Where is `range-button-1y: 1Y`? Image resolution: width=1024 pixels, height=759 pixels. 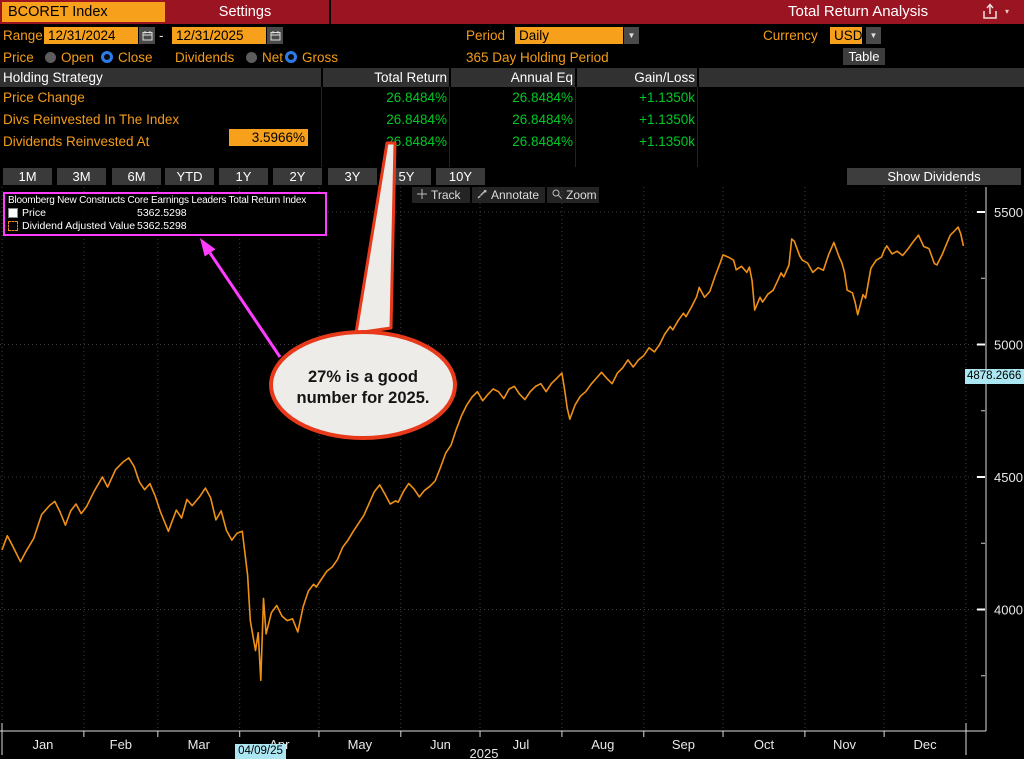
range-button-1y: 1Y is located at coordinates (243, 176).